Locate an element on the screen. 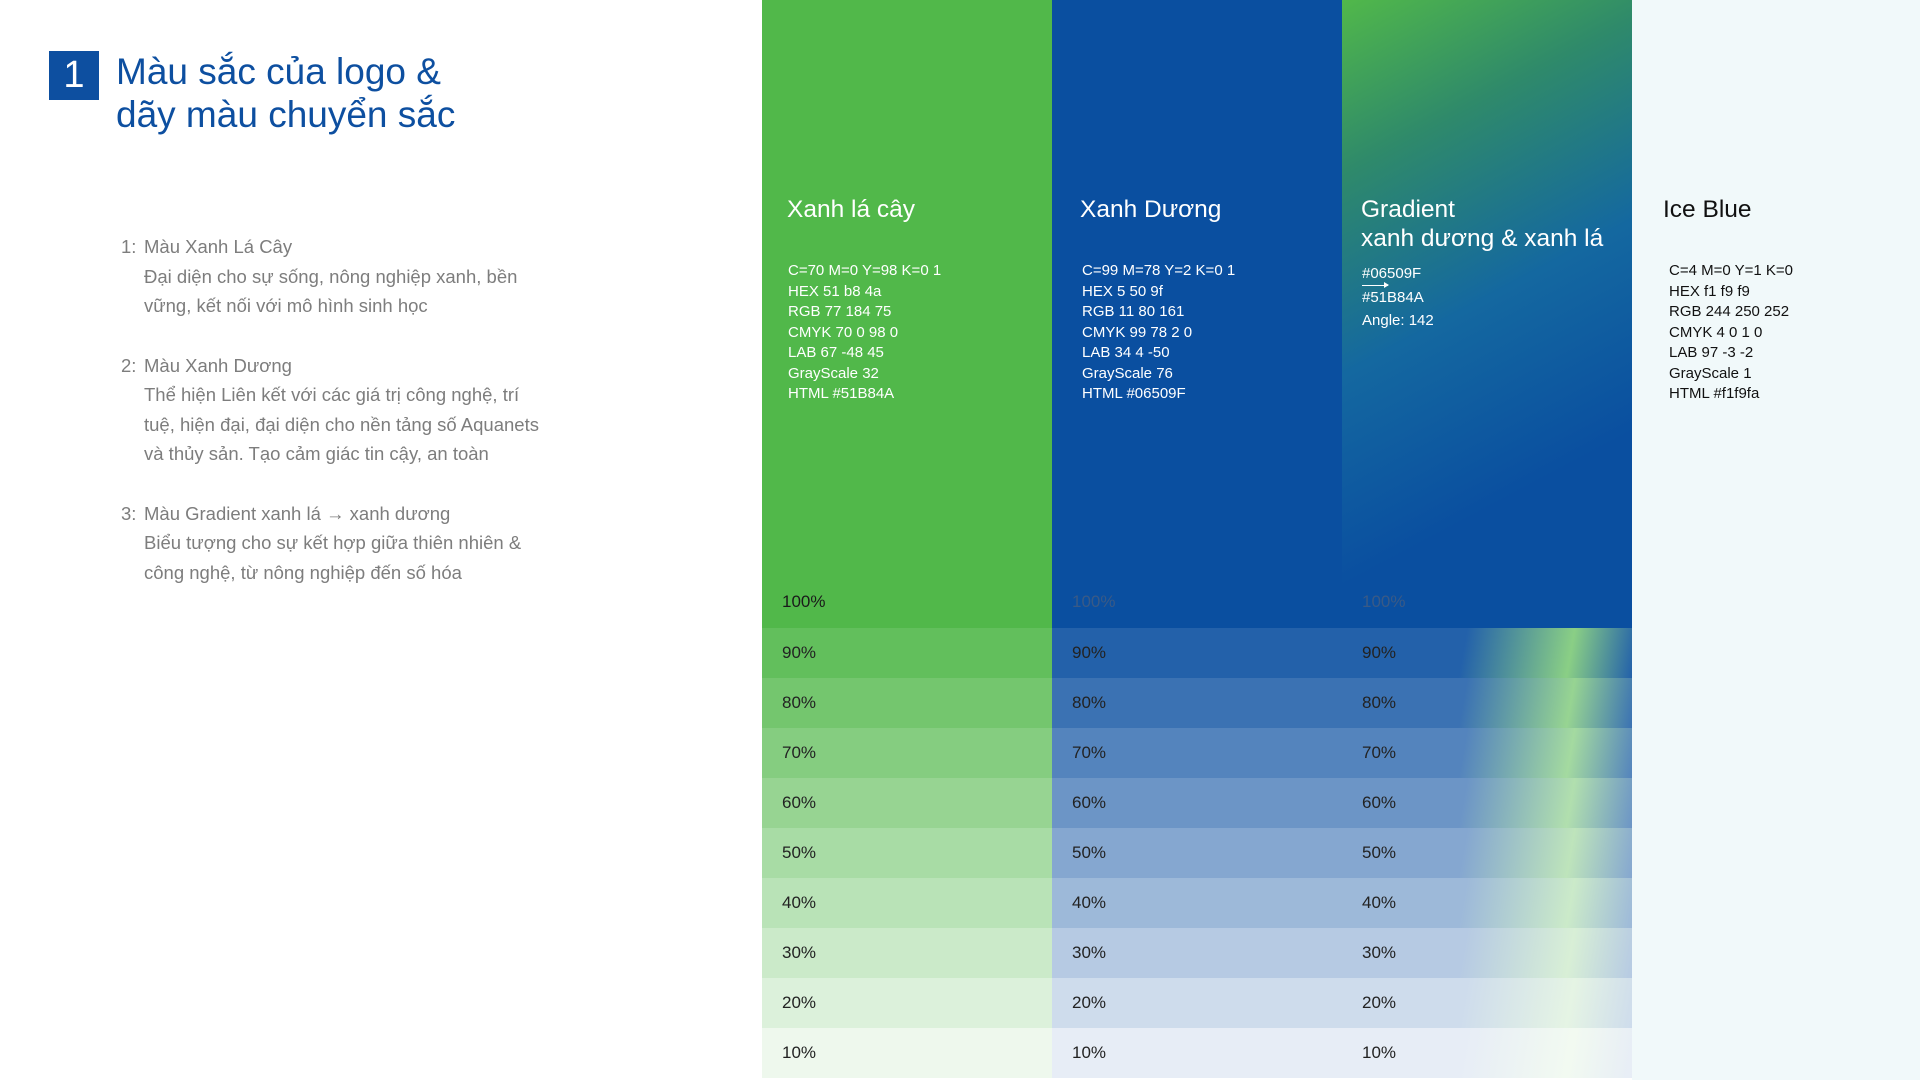  swatch-name: Gradient xanh dương & xanh lá is located at coordinates (1482, 224).